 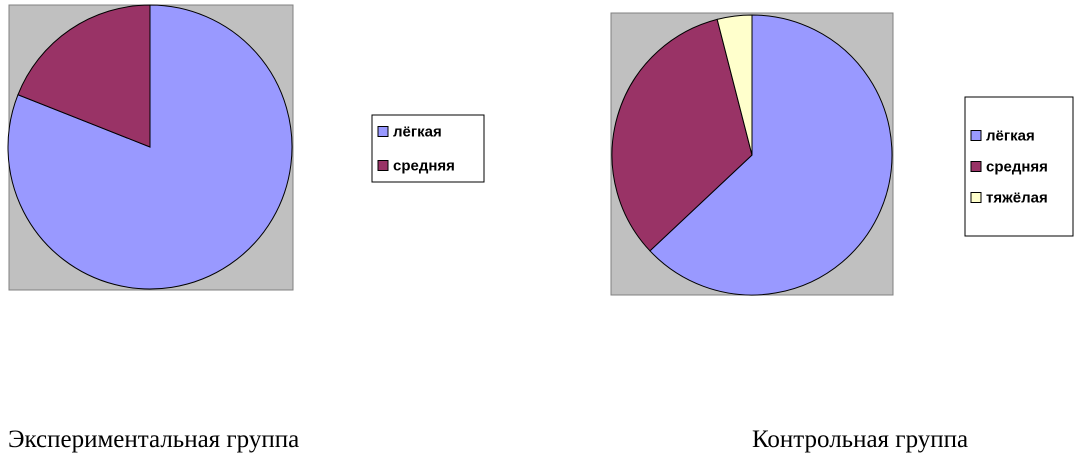 What do you see at coordinates (1017, 197) in the screenshot?
I see `legend-label: тяжёлая` at bounding box center [1017, 197].